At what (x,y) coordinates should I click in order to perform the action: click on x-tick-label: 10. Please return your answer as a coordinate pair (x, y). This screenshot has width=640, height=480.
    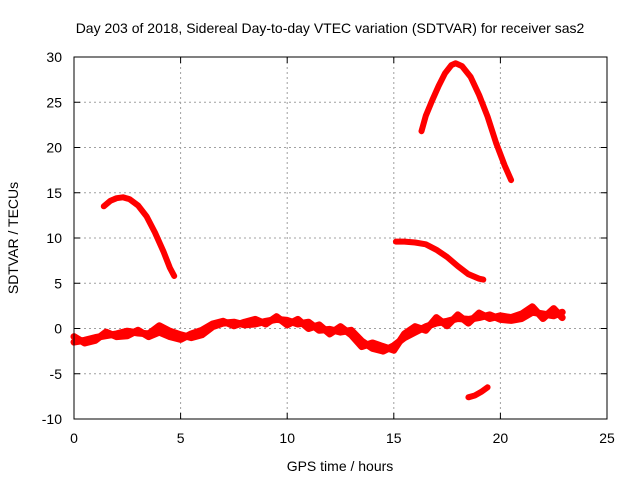
    Looking at the image, I should click on (287, 438).